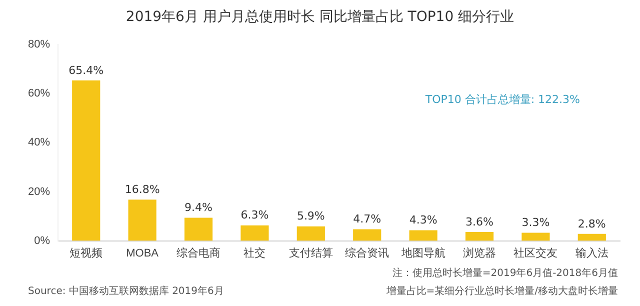 The height and width of the screenshot is (306, 640). What do you see at coordinates (39, 44) in the screenshot?
I see `y-tick-label: 80%` at bounding box center [39, 44].